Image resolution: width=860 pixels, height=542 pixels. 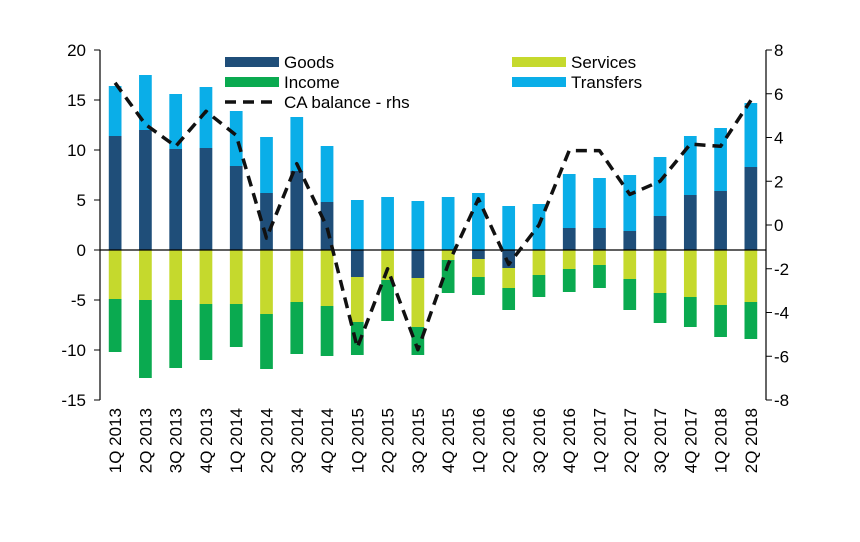 I want to click on bar-goods-2q-2013, so click(x=145, y=190).